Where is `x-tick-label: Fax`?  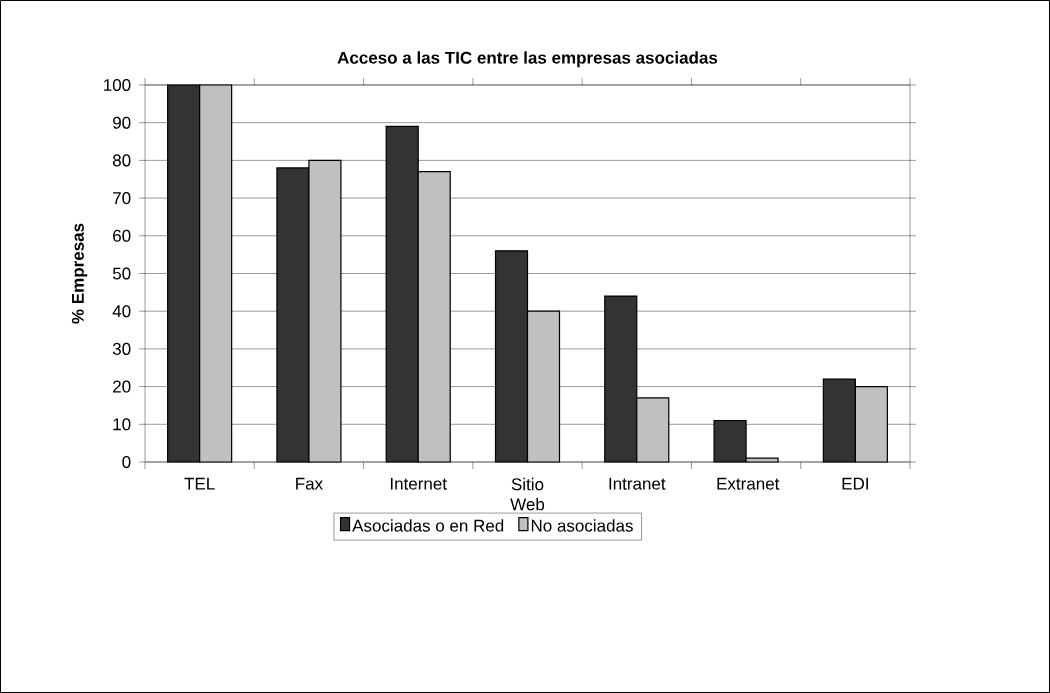 x-tick-label: Fax is located at coordinates (309, 483).